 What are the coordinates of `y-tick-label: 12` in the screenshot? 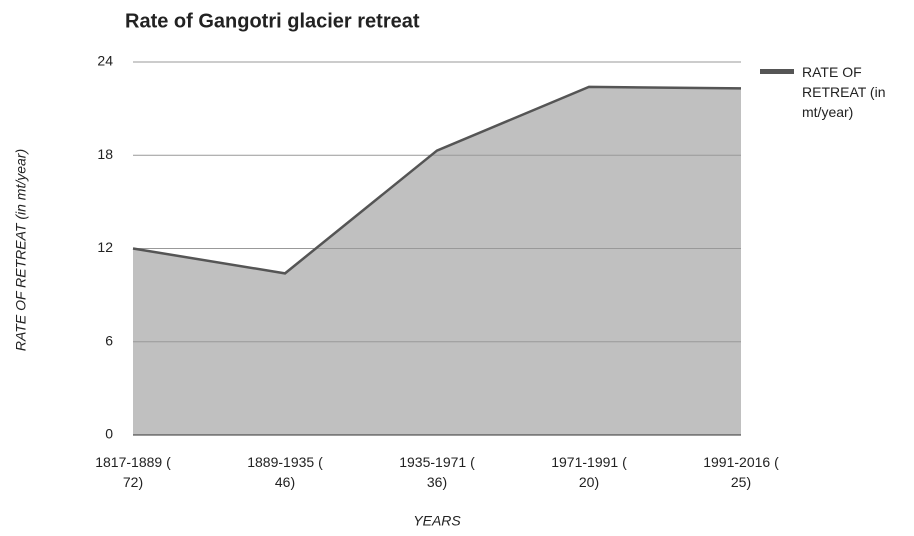 It's located at (105, 247).